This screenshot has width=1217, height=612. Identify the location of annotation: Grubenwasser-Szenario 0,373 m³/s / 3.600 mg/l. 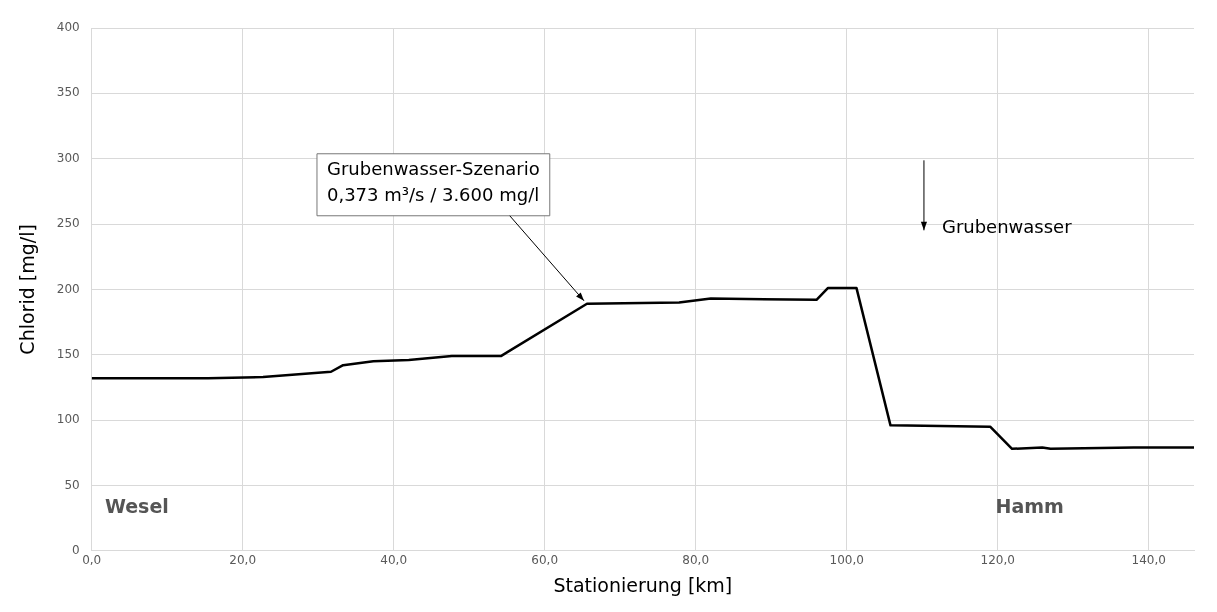
(433, 182).